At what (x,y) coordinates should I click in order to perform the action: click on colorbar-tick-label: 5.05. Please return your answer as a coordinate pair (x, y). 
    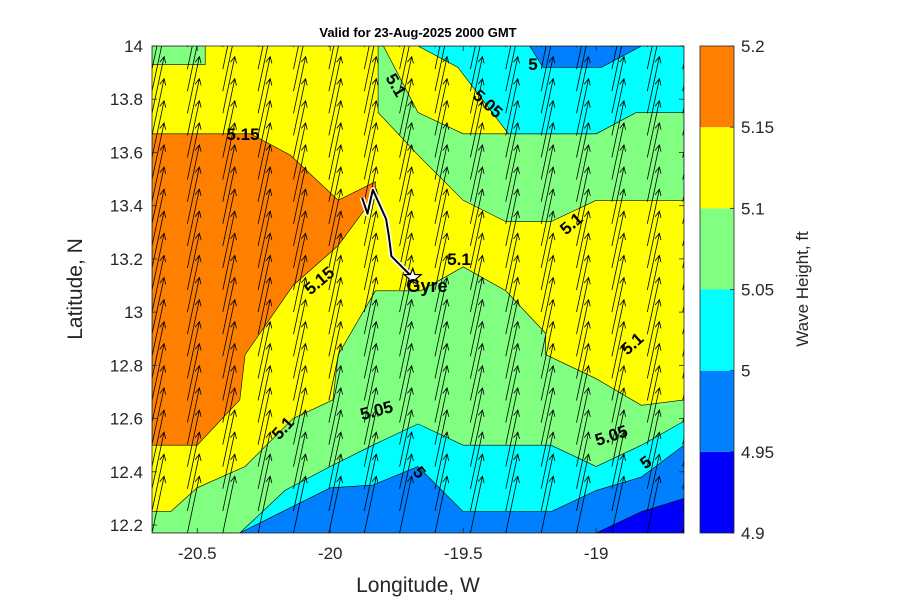
    Looking at the image, I should click on (757, 290).